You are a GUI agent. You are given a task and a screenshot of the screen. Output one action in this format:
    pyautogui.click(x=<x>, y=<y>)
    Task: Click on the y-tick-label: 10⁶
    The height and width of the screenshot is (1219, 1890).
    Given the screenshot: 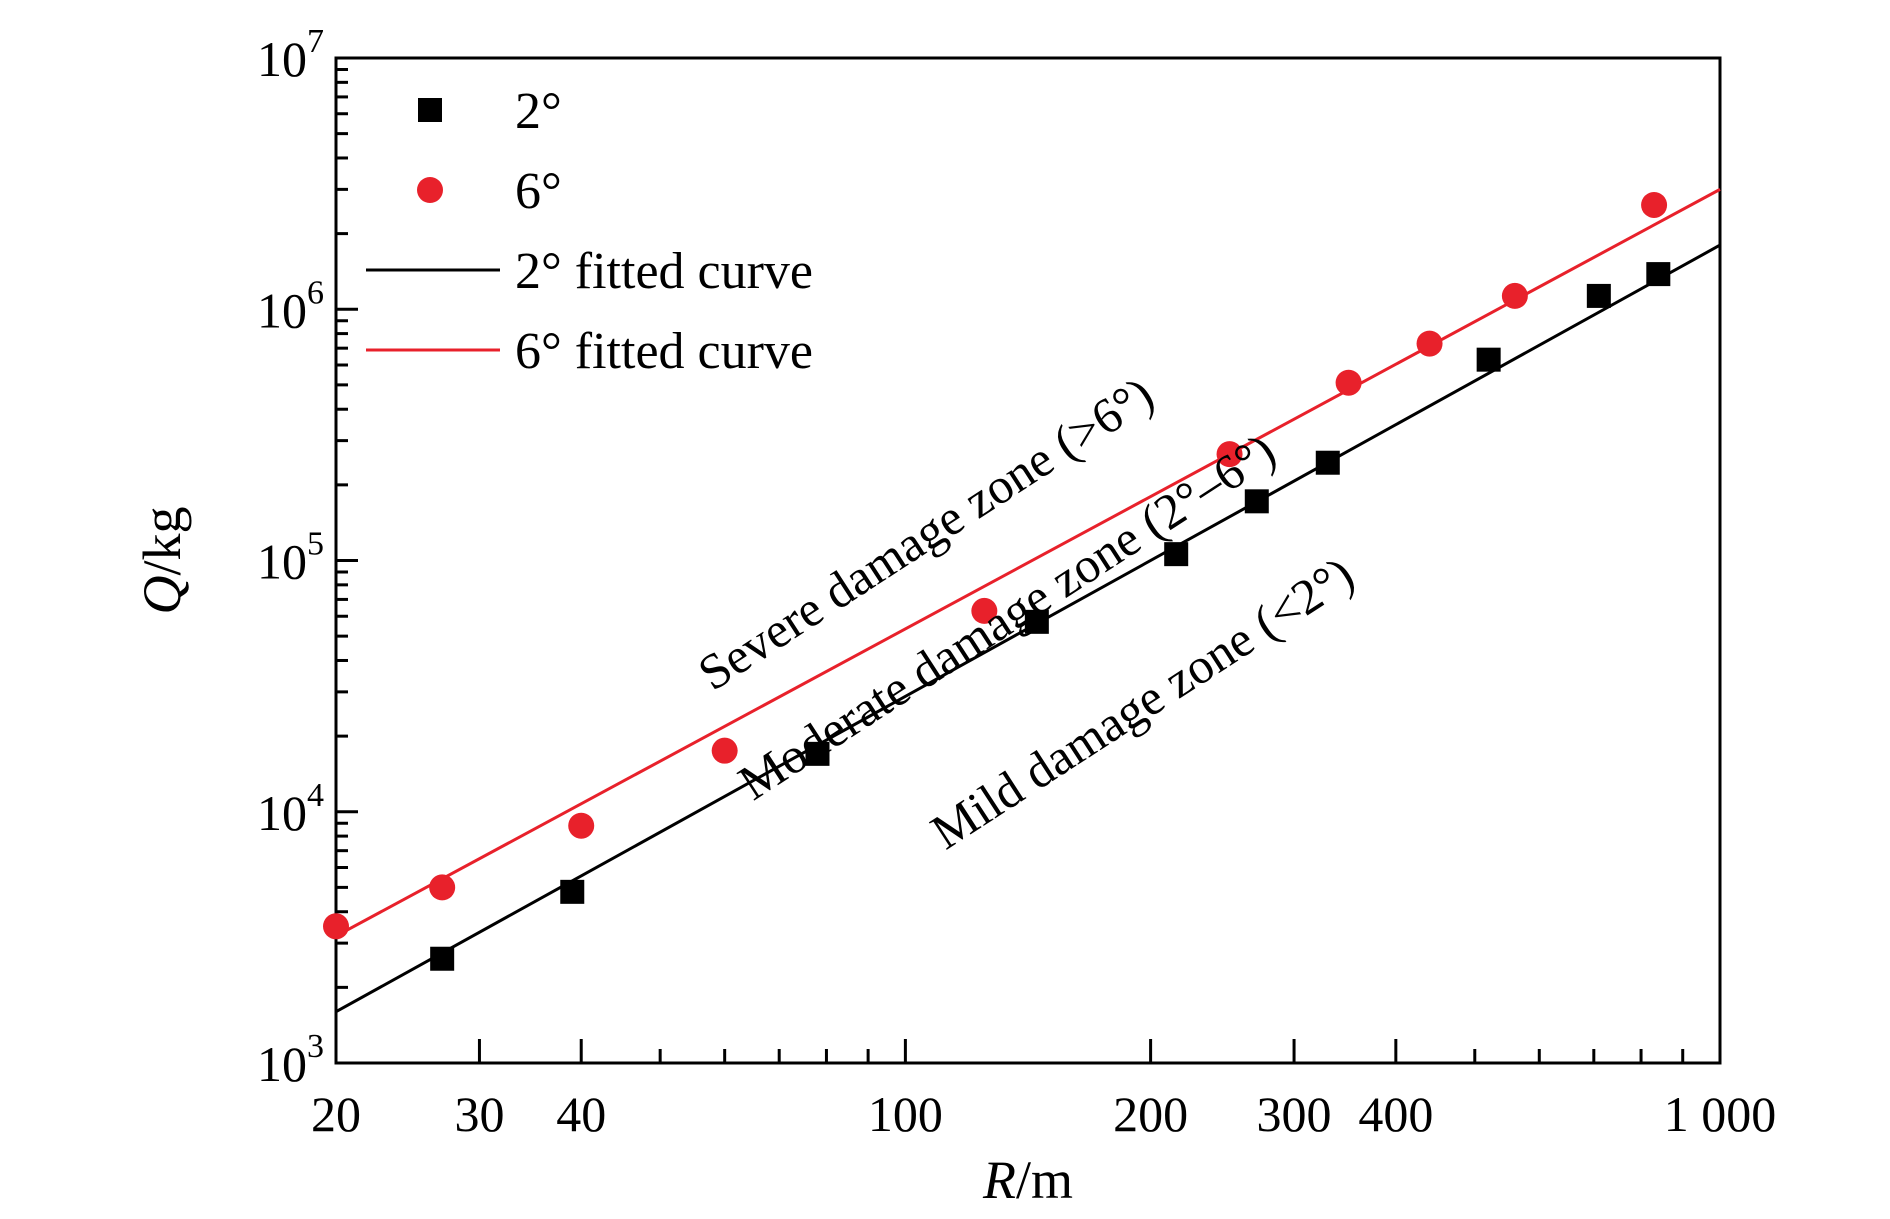 What is the action you would take?
    pyautogui.click(x=290, y=306)
    